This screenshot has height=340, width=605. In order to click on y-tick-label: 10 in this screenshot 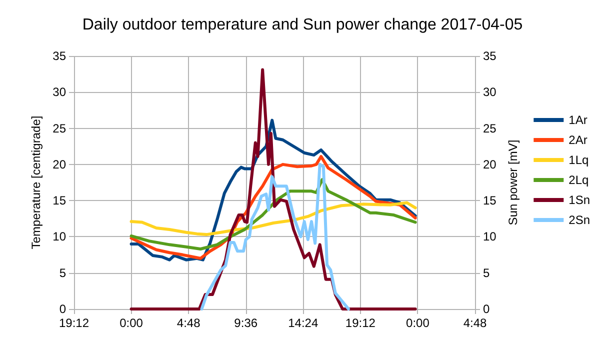, I will do `click(59, 237)`.